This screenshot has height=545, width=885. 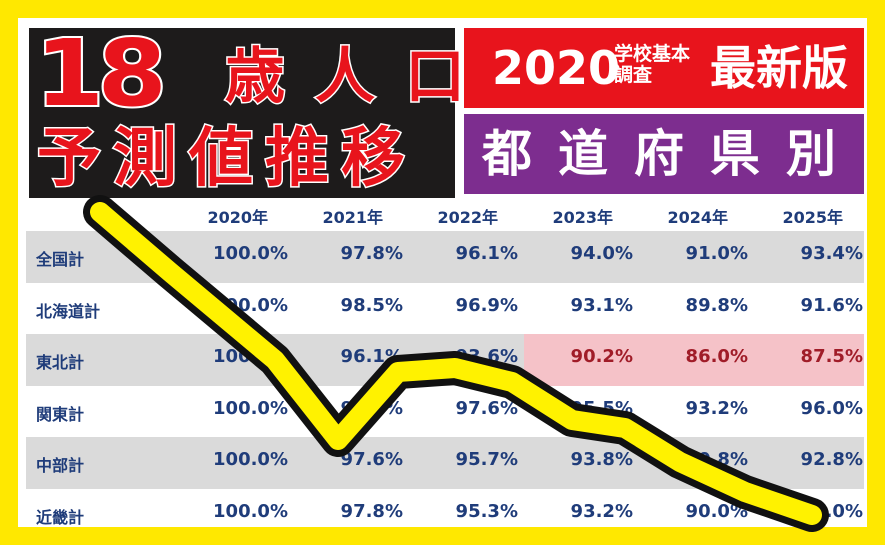 I want to click on table-row: 中部計 100.0% 97.6% 95.7% 93.8% 90.8% 92.8%, so click(x=445, y=463).